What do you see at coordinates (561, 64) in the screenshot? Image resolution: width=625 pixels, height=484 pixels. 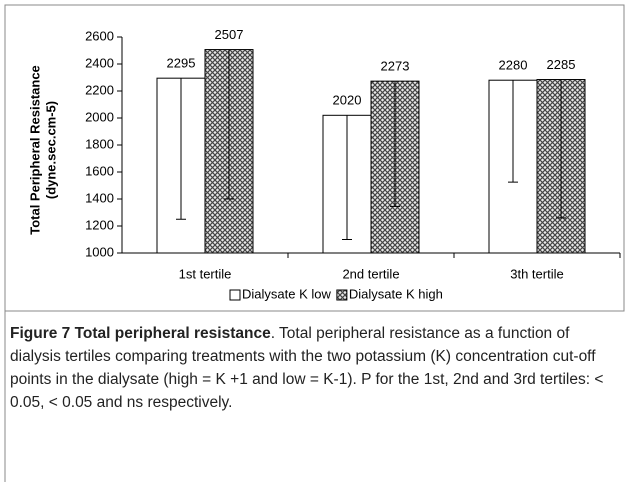 I see `value-label: 2285` at bounding box center [561, 64].